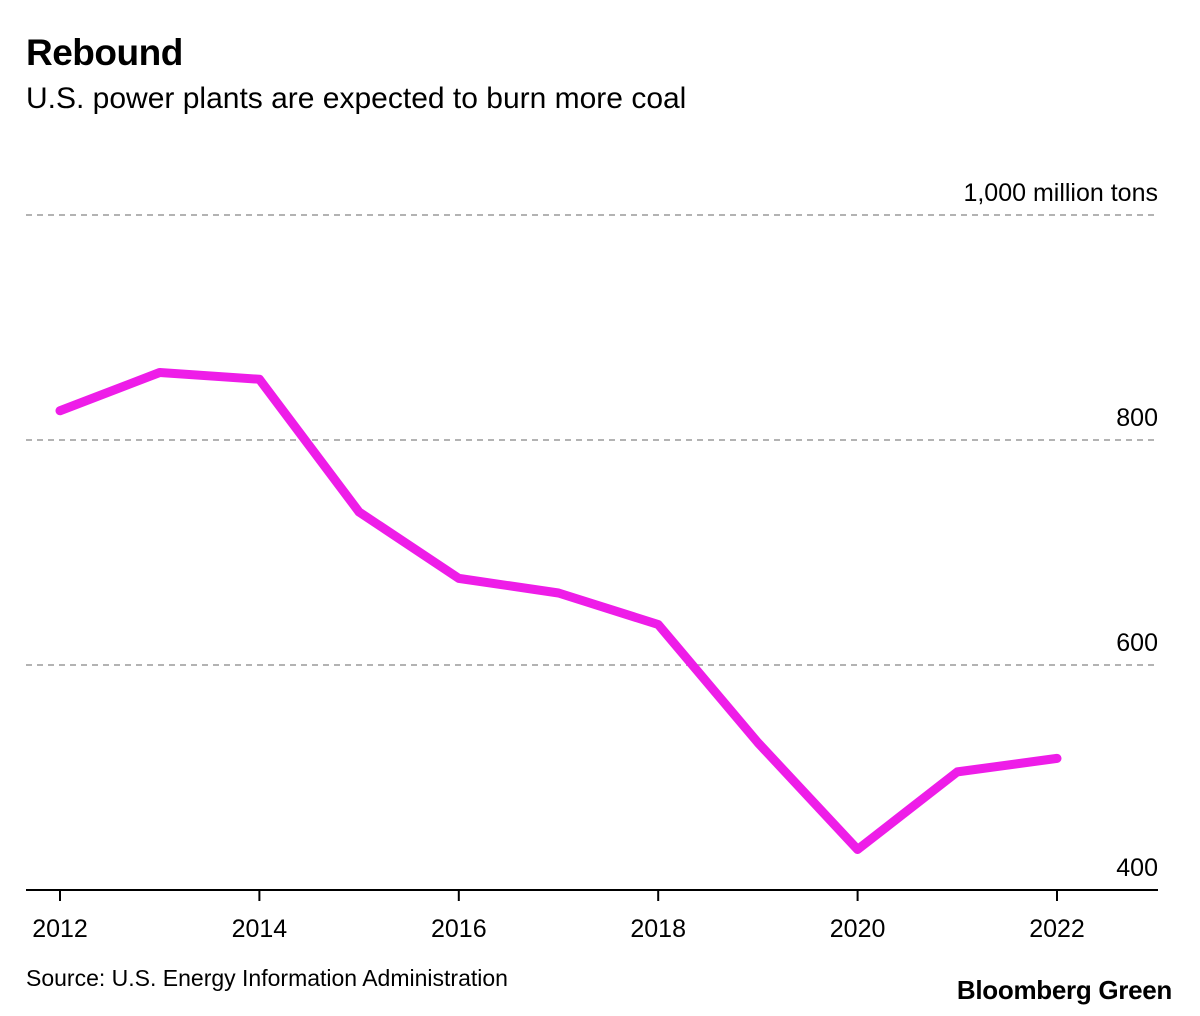  Describe the element at coordinates (459, 929) in the screenshot. I see `x-tick-label-2016: 2016` at that location.